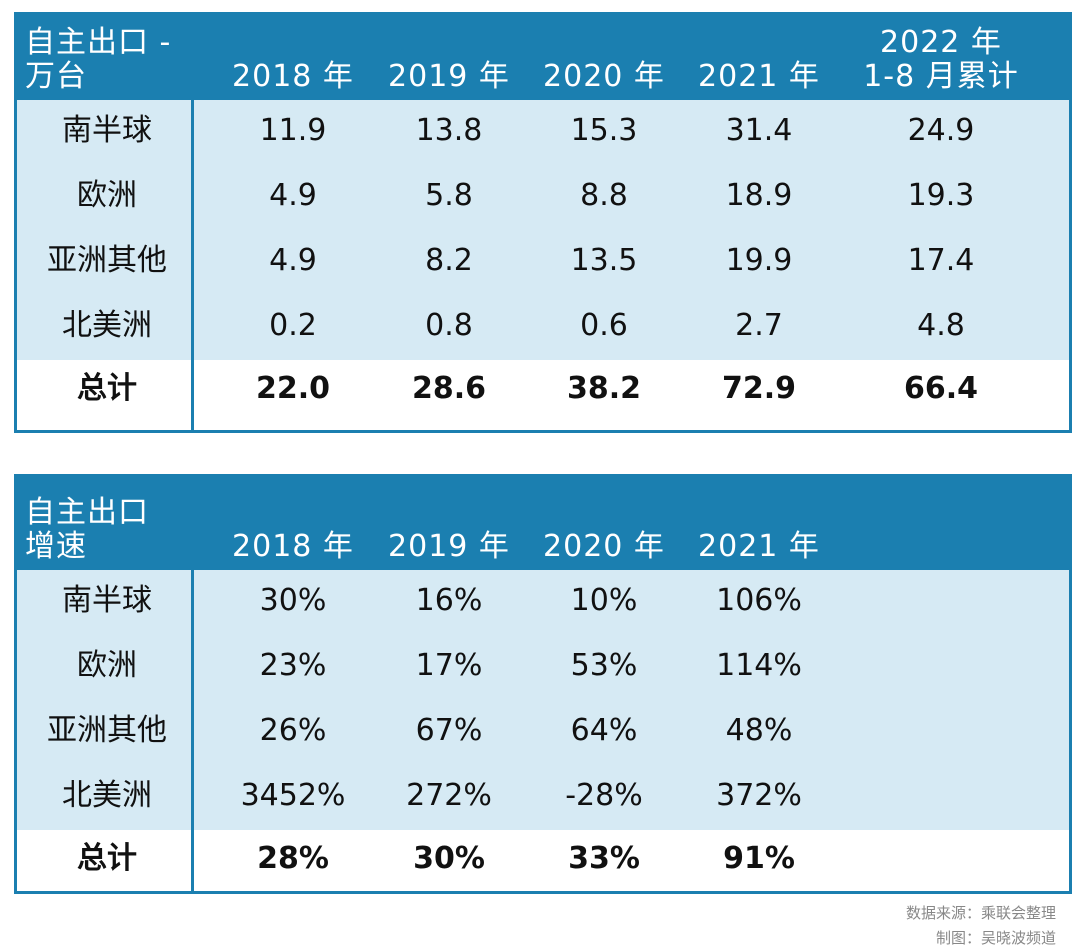  I want to click on cell-value: 5.8, so click(449, 195).